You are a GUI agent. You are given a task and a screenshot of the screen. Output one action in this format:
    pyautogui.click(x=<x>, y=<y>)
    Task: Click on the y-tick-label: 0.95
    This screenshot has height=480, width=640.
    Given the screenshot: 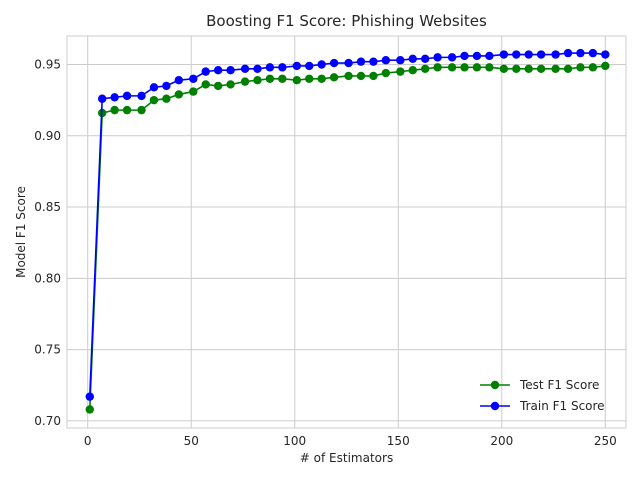 What is the action you would take?
    pyautogui.click(x=47, y=65)
    